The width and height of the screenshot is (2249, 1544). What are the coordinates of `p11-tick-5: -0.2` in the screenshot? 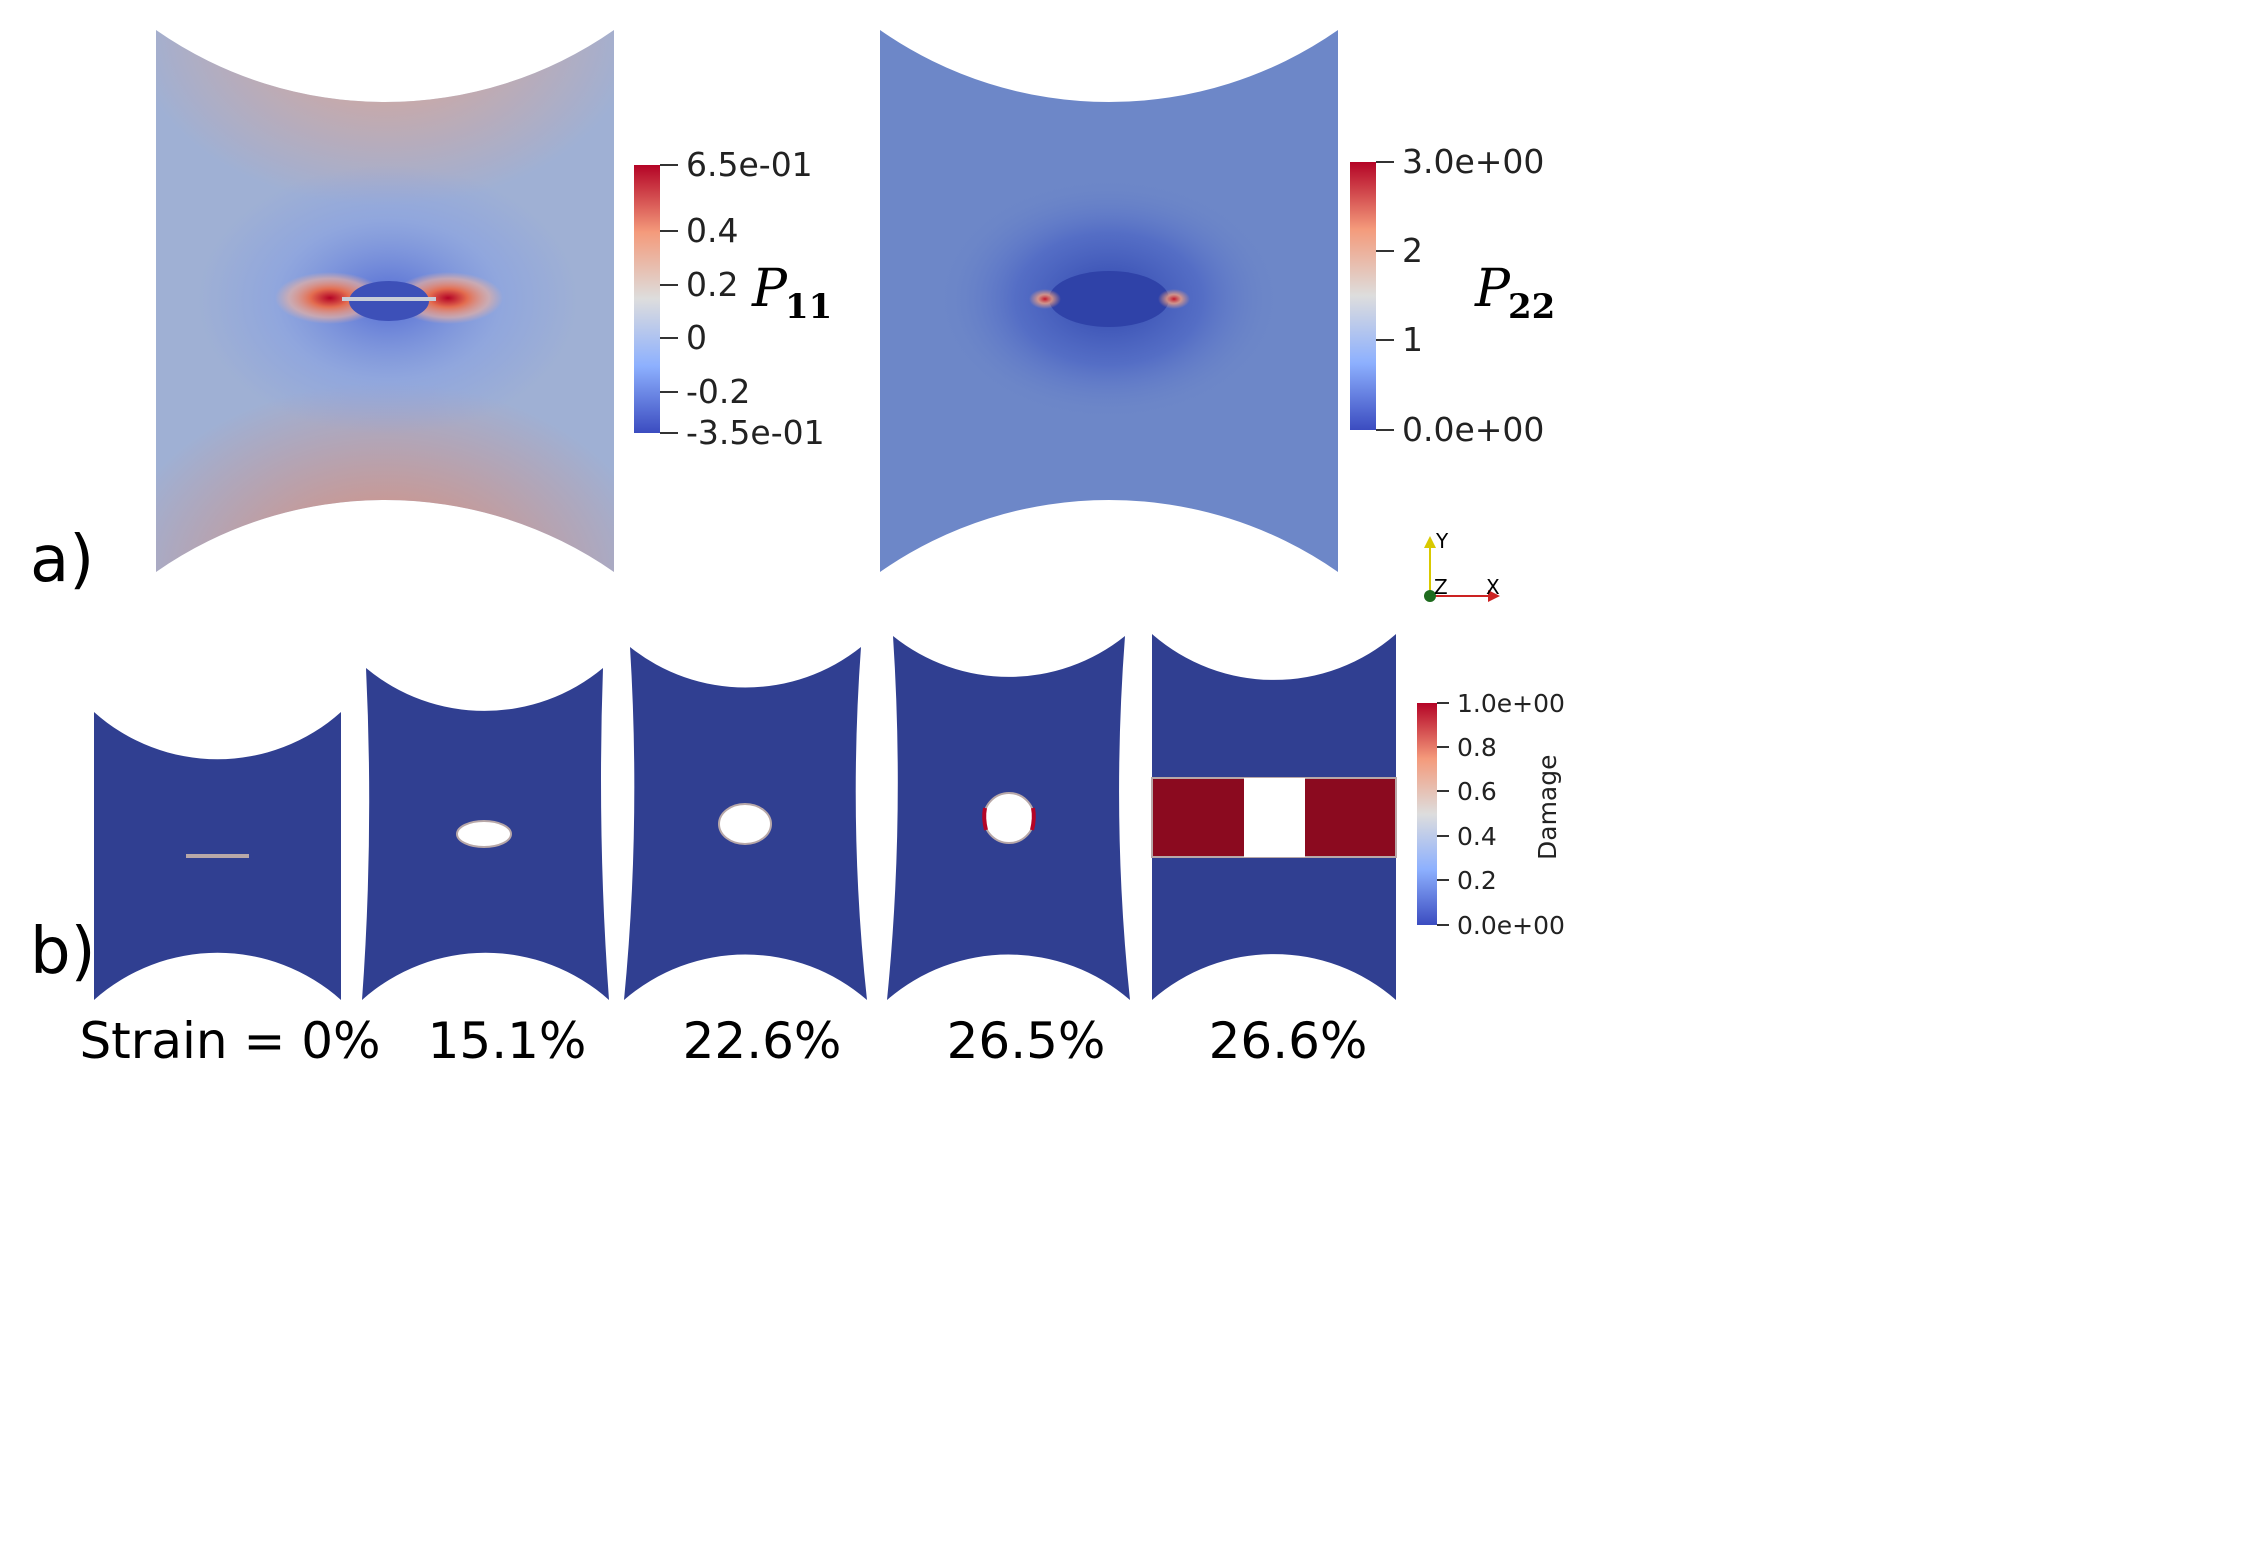 It's located at (718, 391).